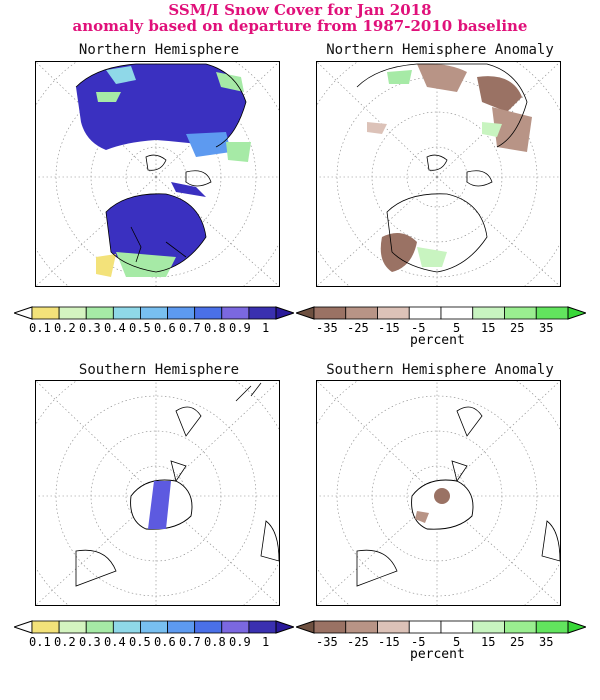 The width and height of the screenshot is (600, 700). Describe the element at coordinates (437, 654) in the screenshot. I see `sh-anomaly-unit: percent` at that location.